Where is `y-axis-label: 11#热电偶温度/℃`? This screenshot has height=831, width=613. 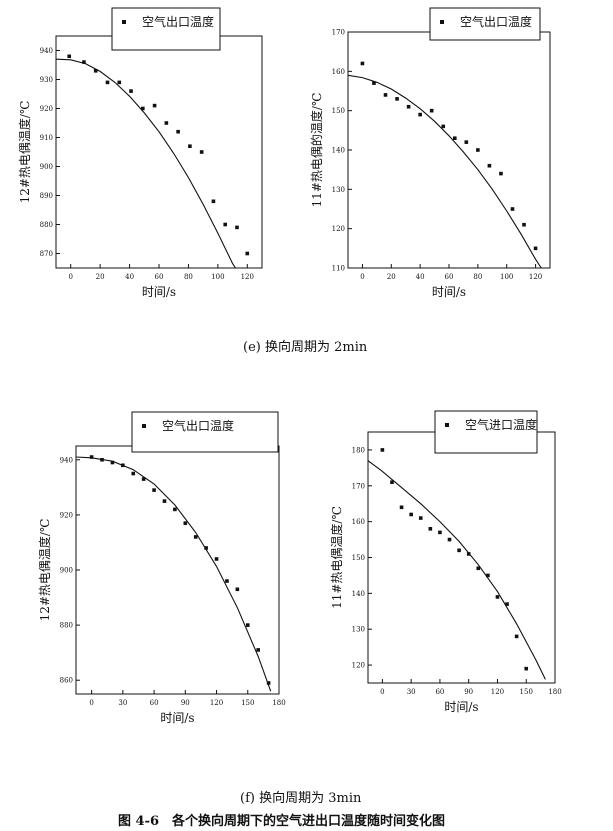 y-axis-label: 11#热电偶温度/℃ is located at coordinates (336, 557).